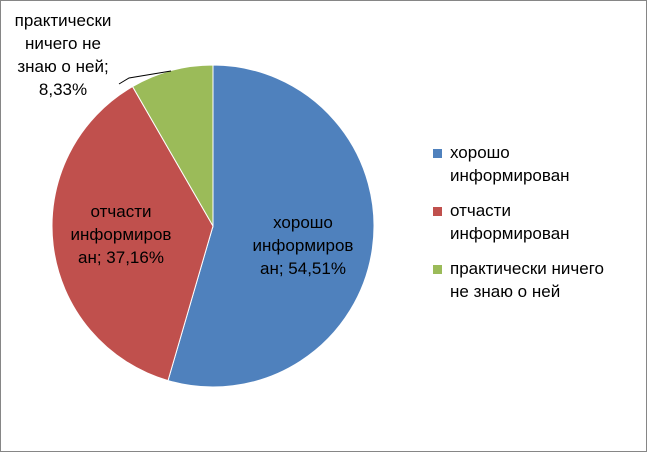 This screenshot has height=453, width=647. Describe the element at coordinates (63, 55) in the screenshot. I see `data-label-slice-2: практически ничего не знаю о ней; 8,33%` at that location.